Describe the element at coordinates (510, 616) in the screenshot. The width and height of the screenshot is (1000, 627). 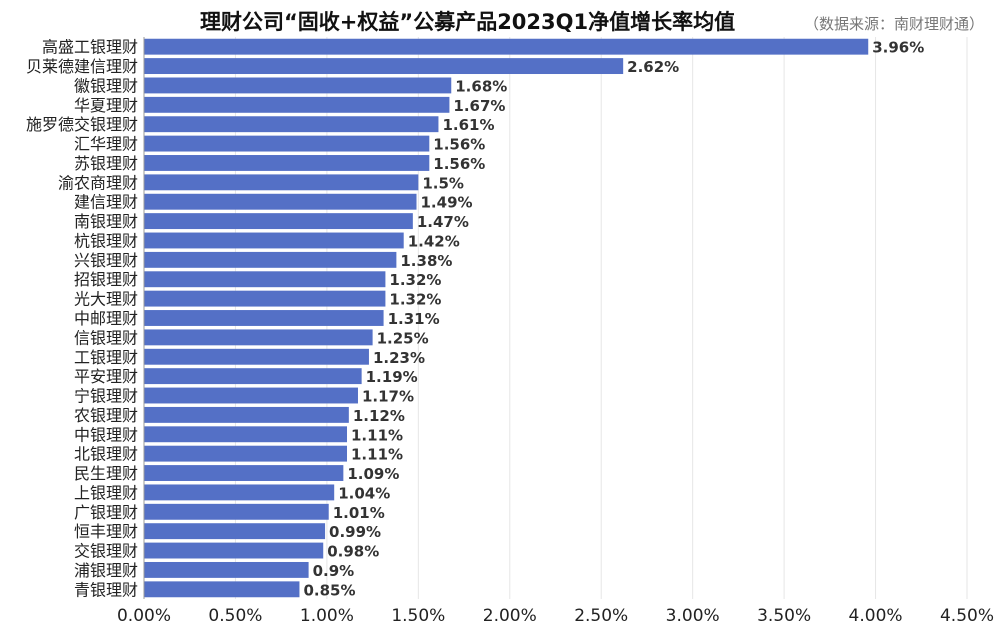
I see `x-tick-label: 2.00%` at that location.